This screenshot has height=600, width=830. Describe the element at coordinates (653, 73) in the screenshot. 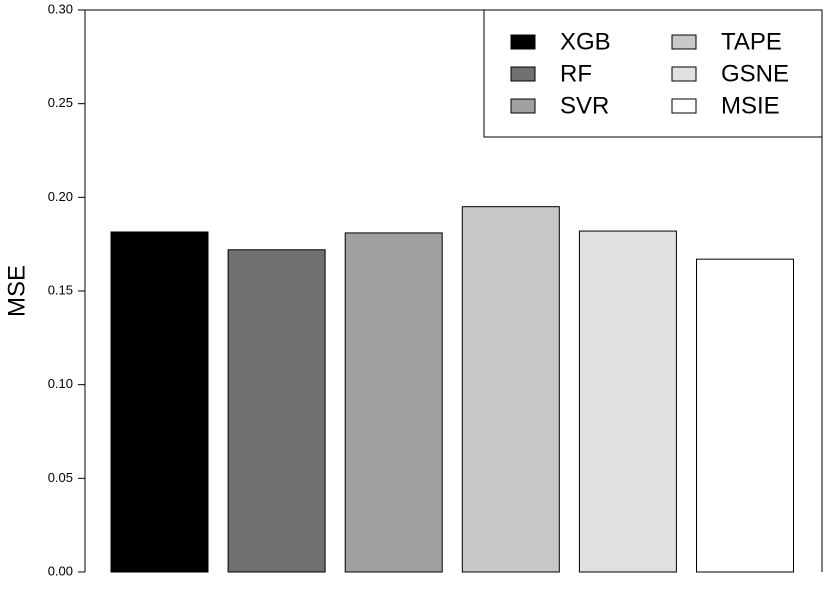

I see `legend-box` at that location.